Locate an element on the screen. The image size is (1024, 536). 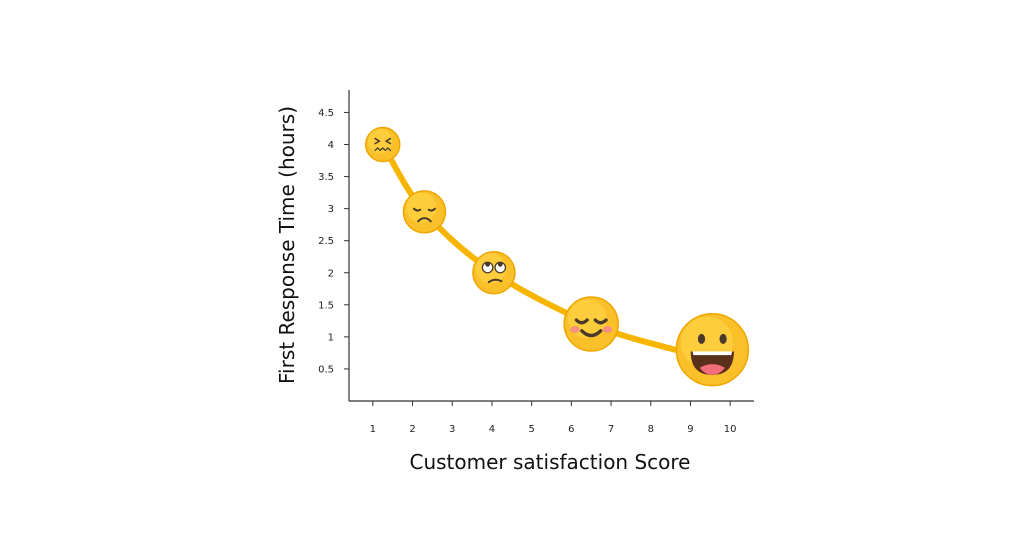
x-tick-label: 1 is located at coordinates (373, 429).